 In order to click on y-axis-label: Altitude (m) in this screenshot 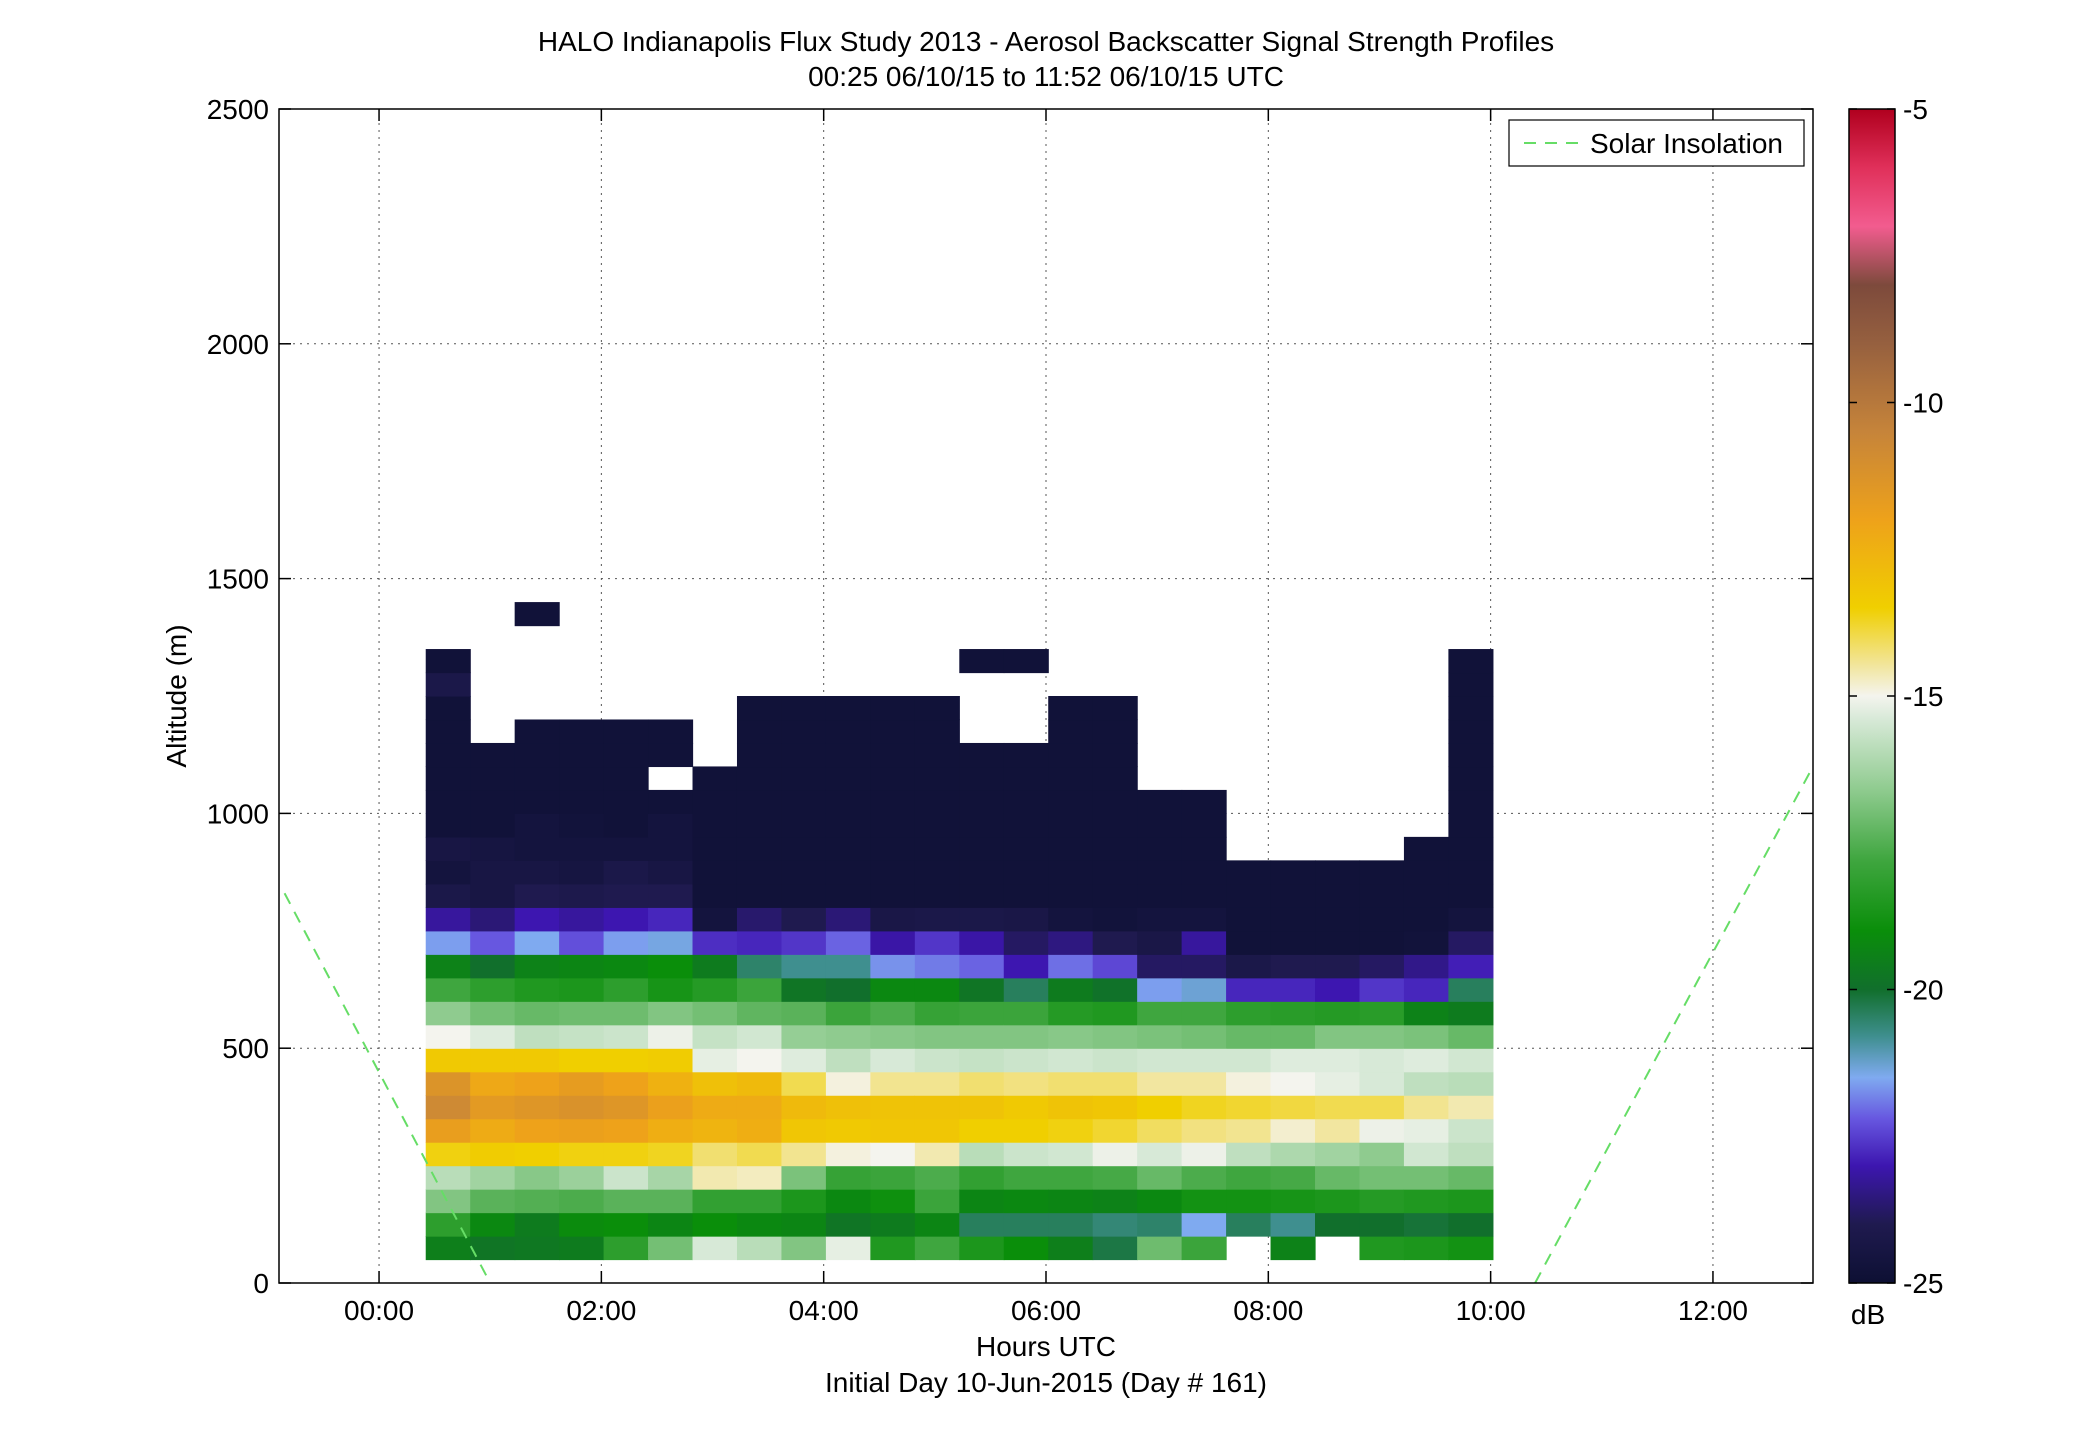, I will do `click(176, 695)`.